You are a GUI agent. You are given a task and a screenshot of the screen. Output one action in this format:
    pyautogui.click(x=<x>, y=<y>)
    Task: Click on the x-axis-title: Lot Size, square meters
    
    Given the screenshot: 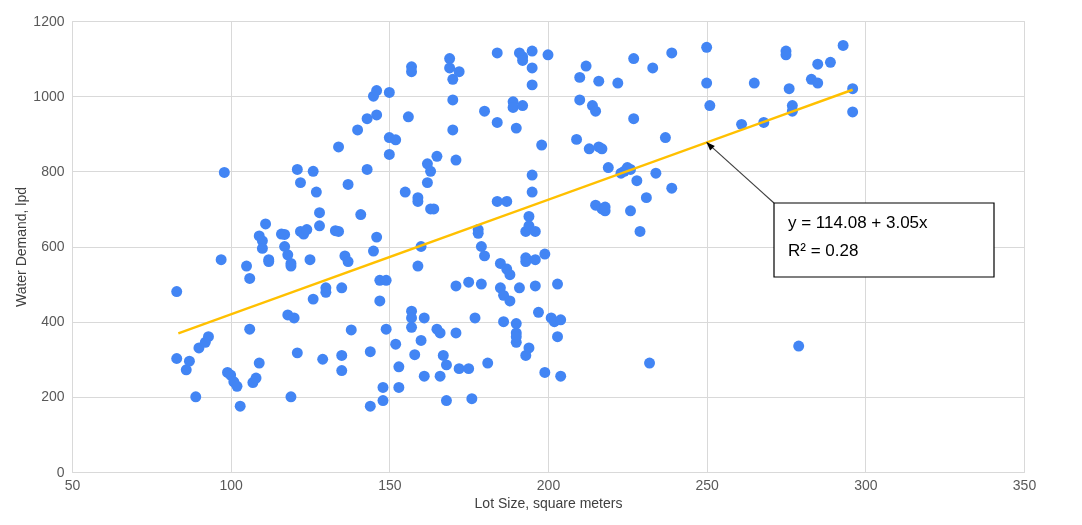 What is the action you would take?
    pyautogui.click(x=548, y=502)
    